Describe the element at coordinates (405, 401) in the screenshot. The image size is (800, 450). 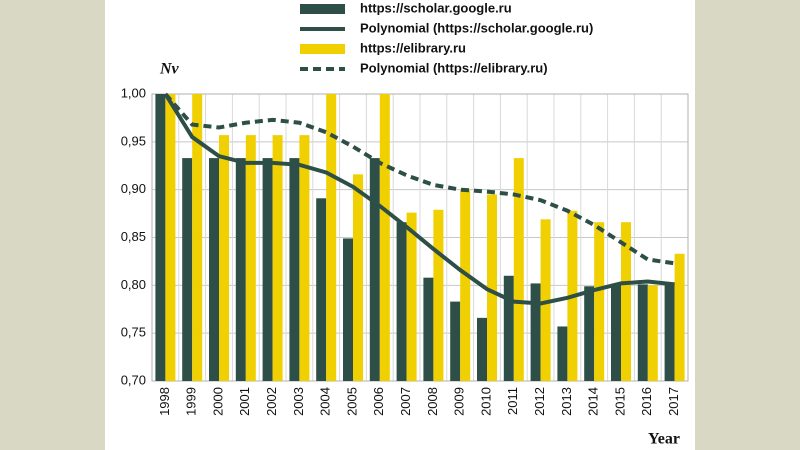
I see `x-tick-label: 2007` at that location.